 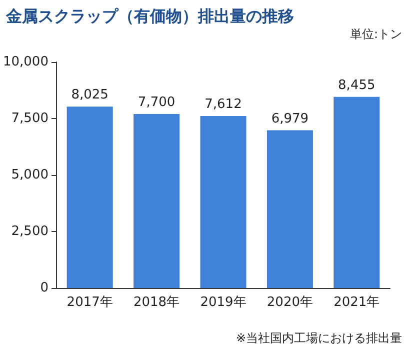 I want to click on y-tick-label: 7,500, so click(x=29, y=118).